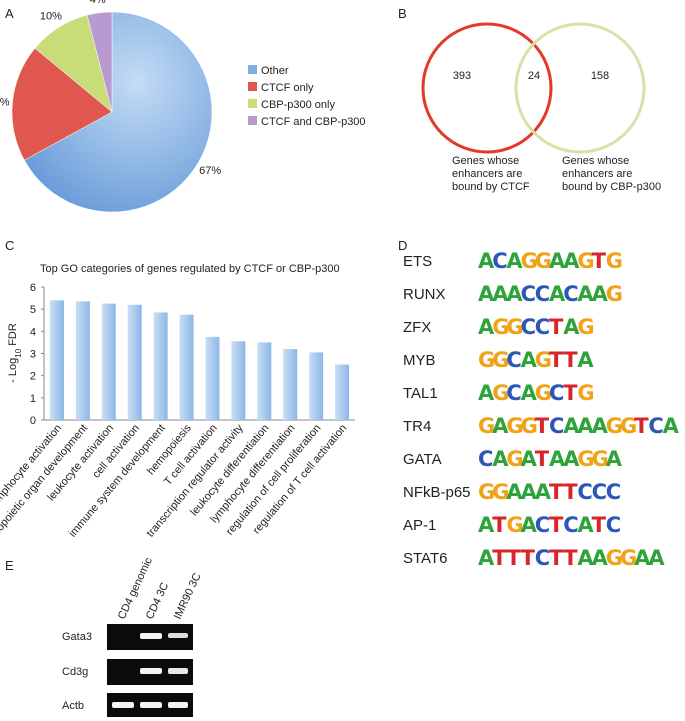 The height and width of the screenshot is (721, 685). What do you see at coordinates (99, 62) in the screenshot?
I see `pie-slice` at bounding box center [99, 62].